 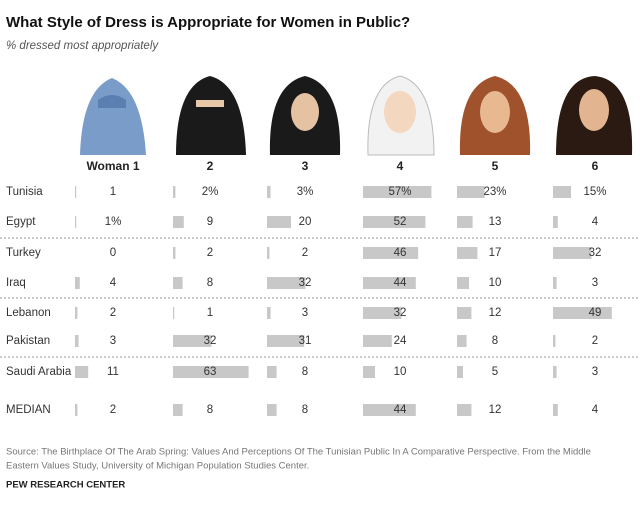 What do you see at coordinates (305, 166) in the screenshot?
I see `column-header: 3` at bounding box center [305, 166].